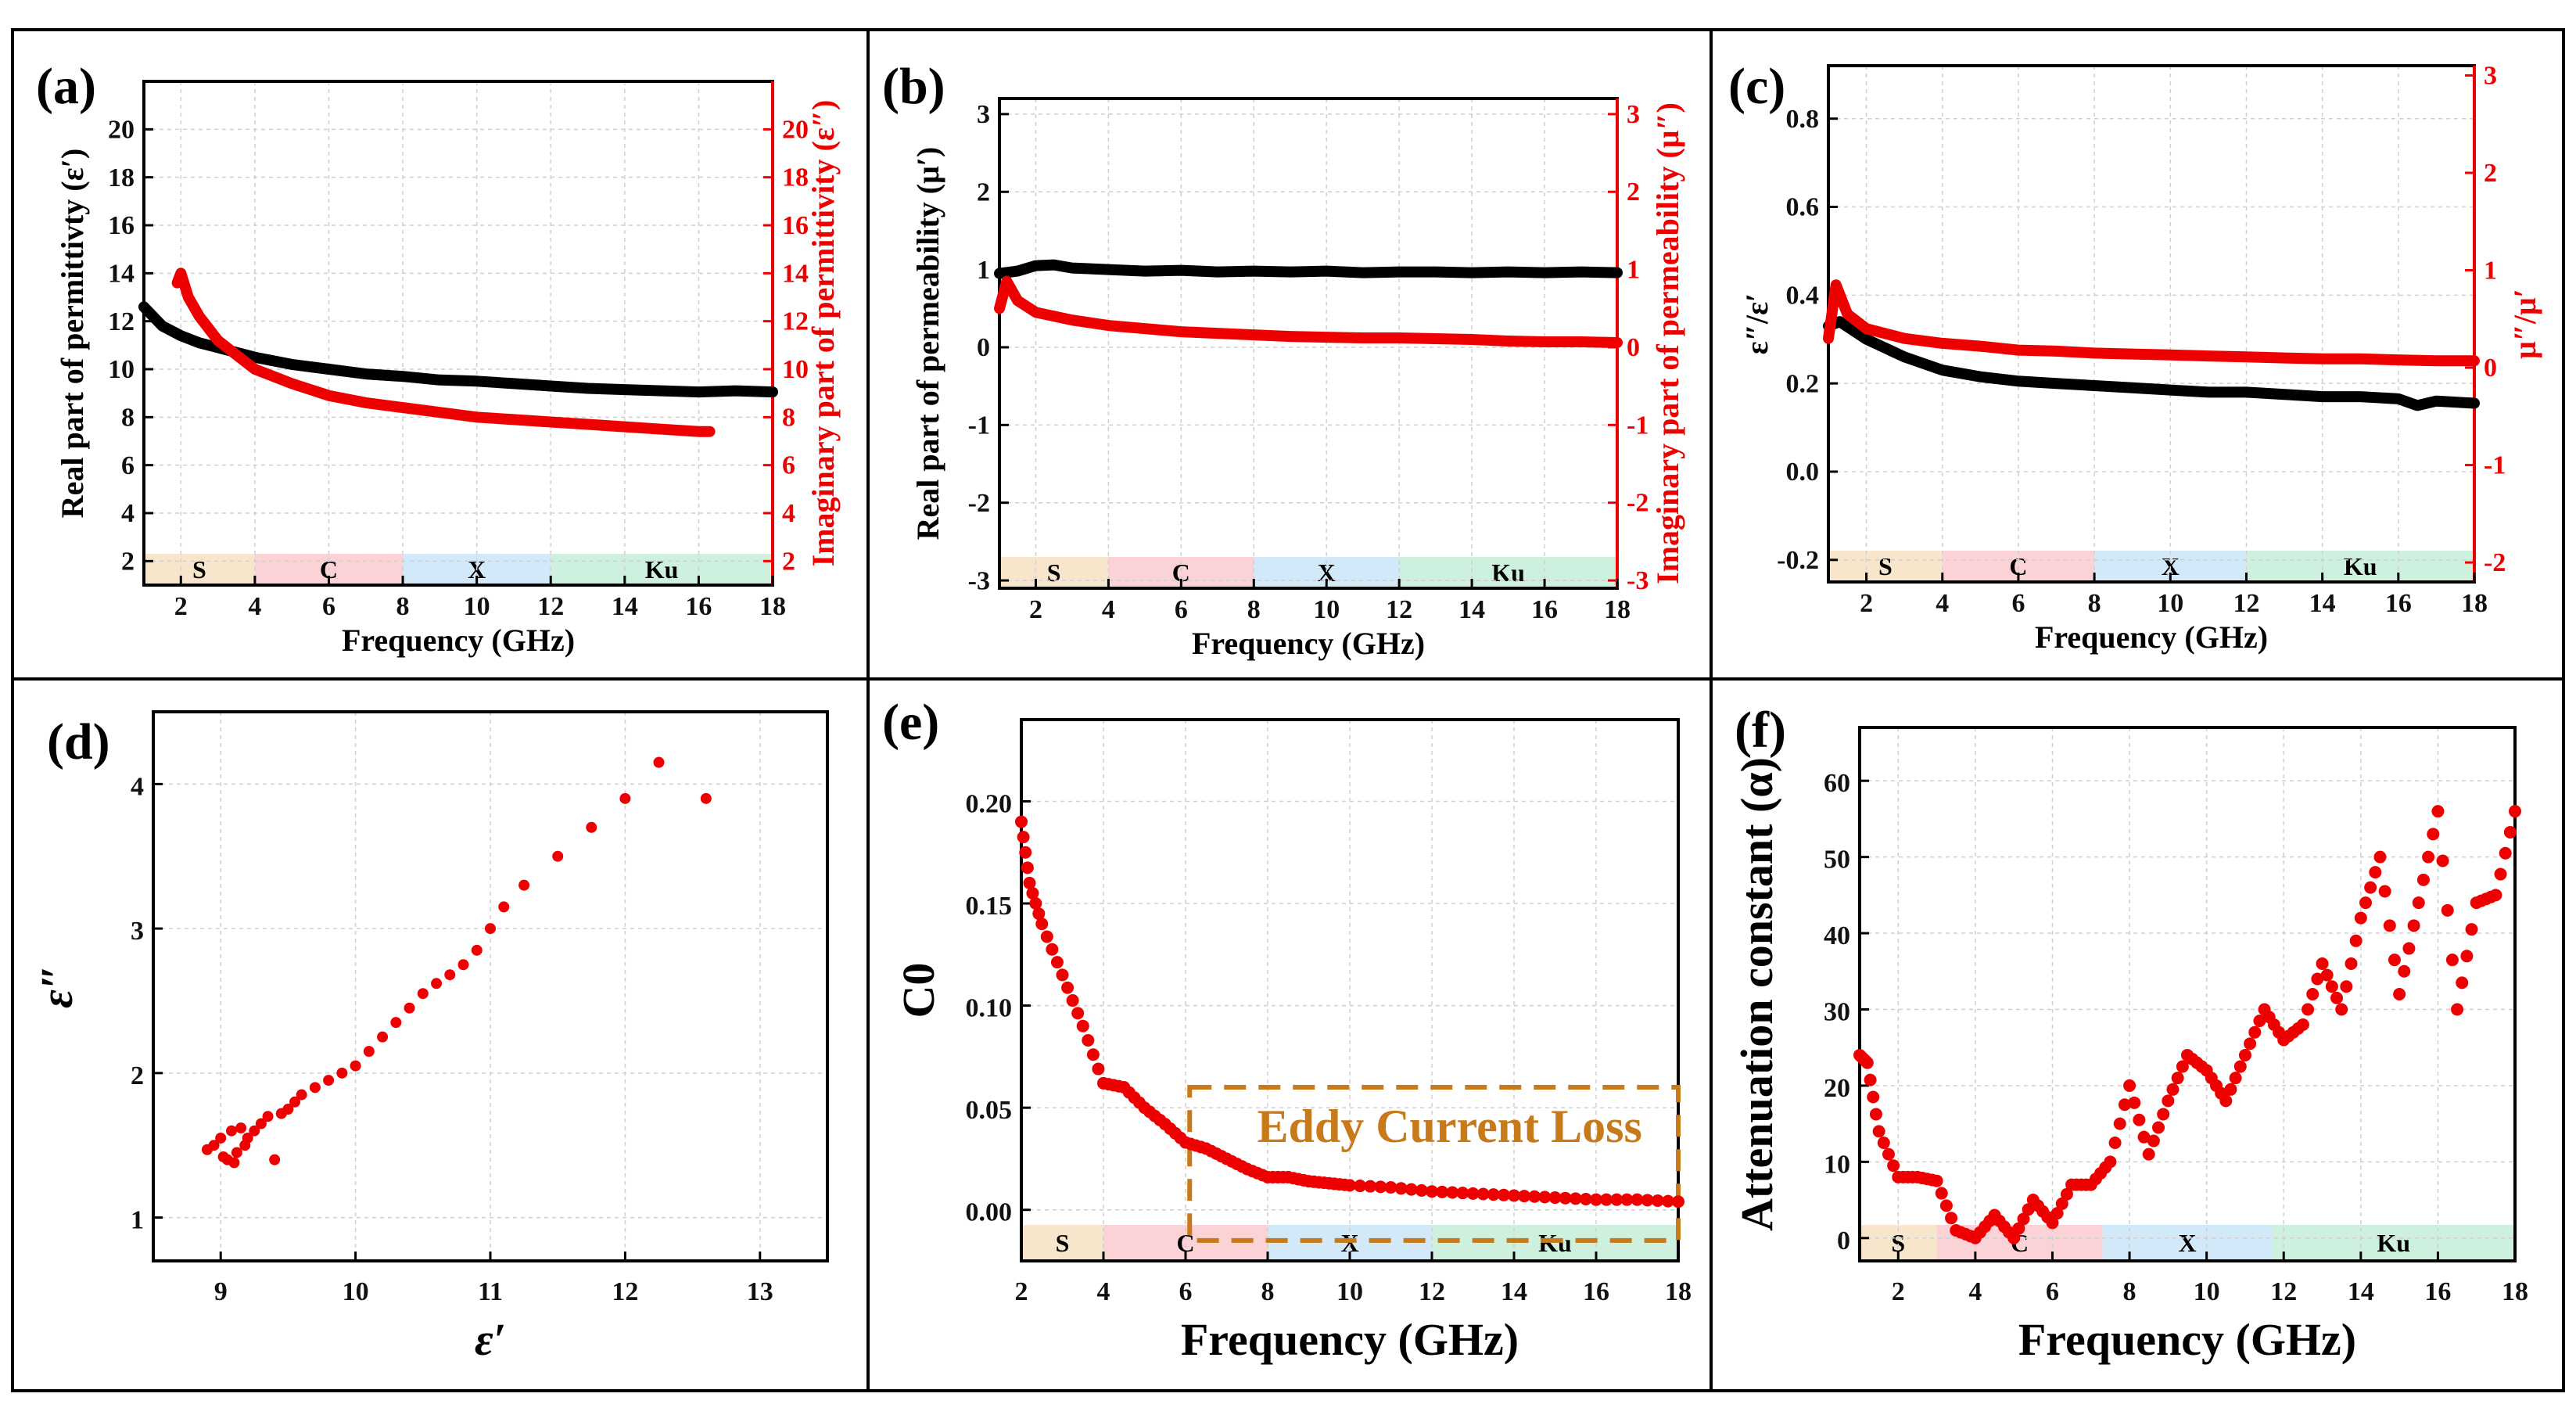 This screenshot has width=2576, height=1415. What do you see at coordinates (983, 192) in the screenshot?
I see `y-tick-label: 2` at bounding box center [983, 192].